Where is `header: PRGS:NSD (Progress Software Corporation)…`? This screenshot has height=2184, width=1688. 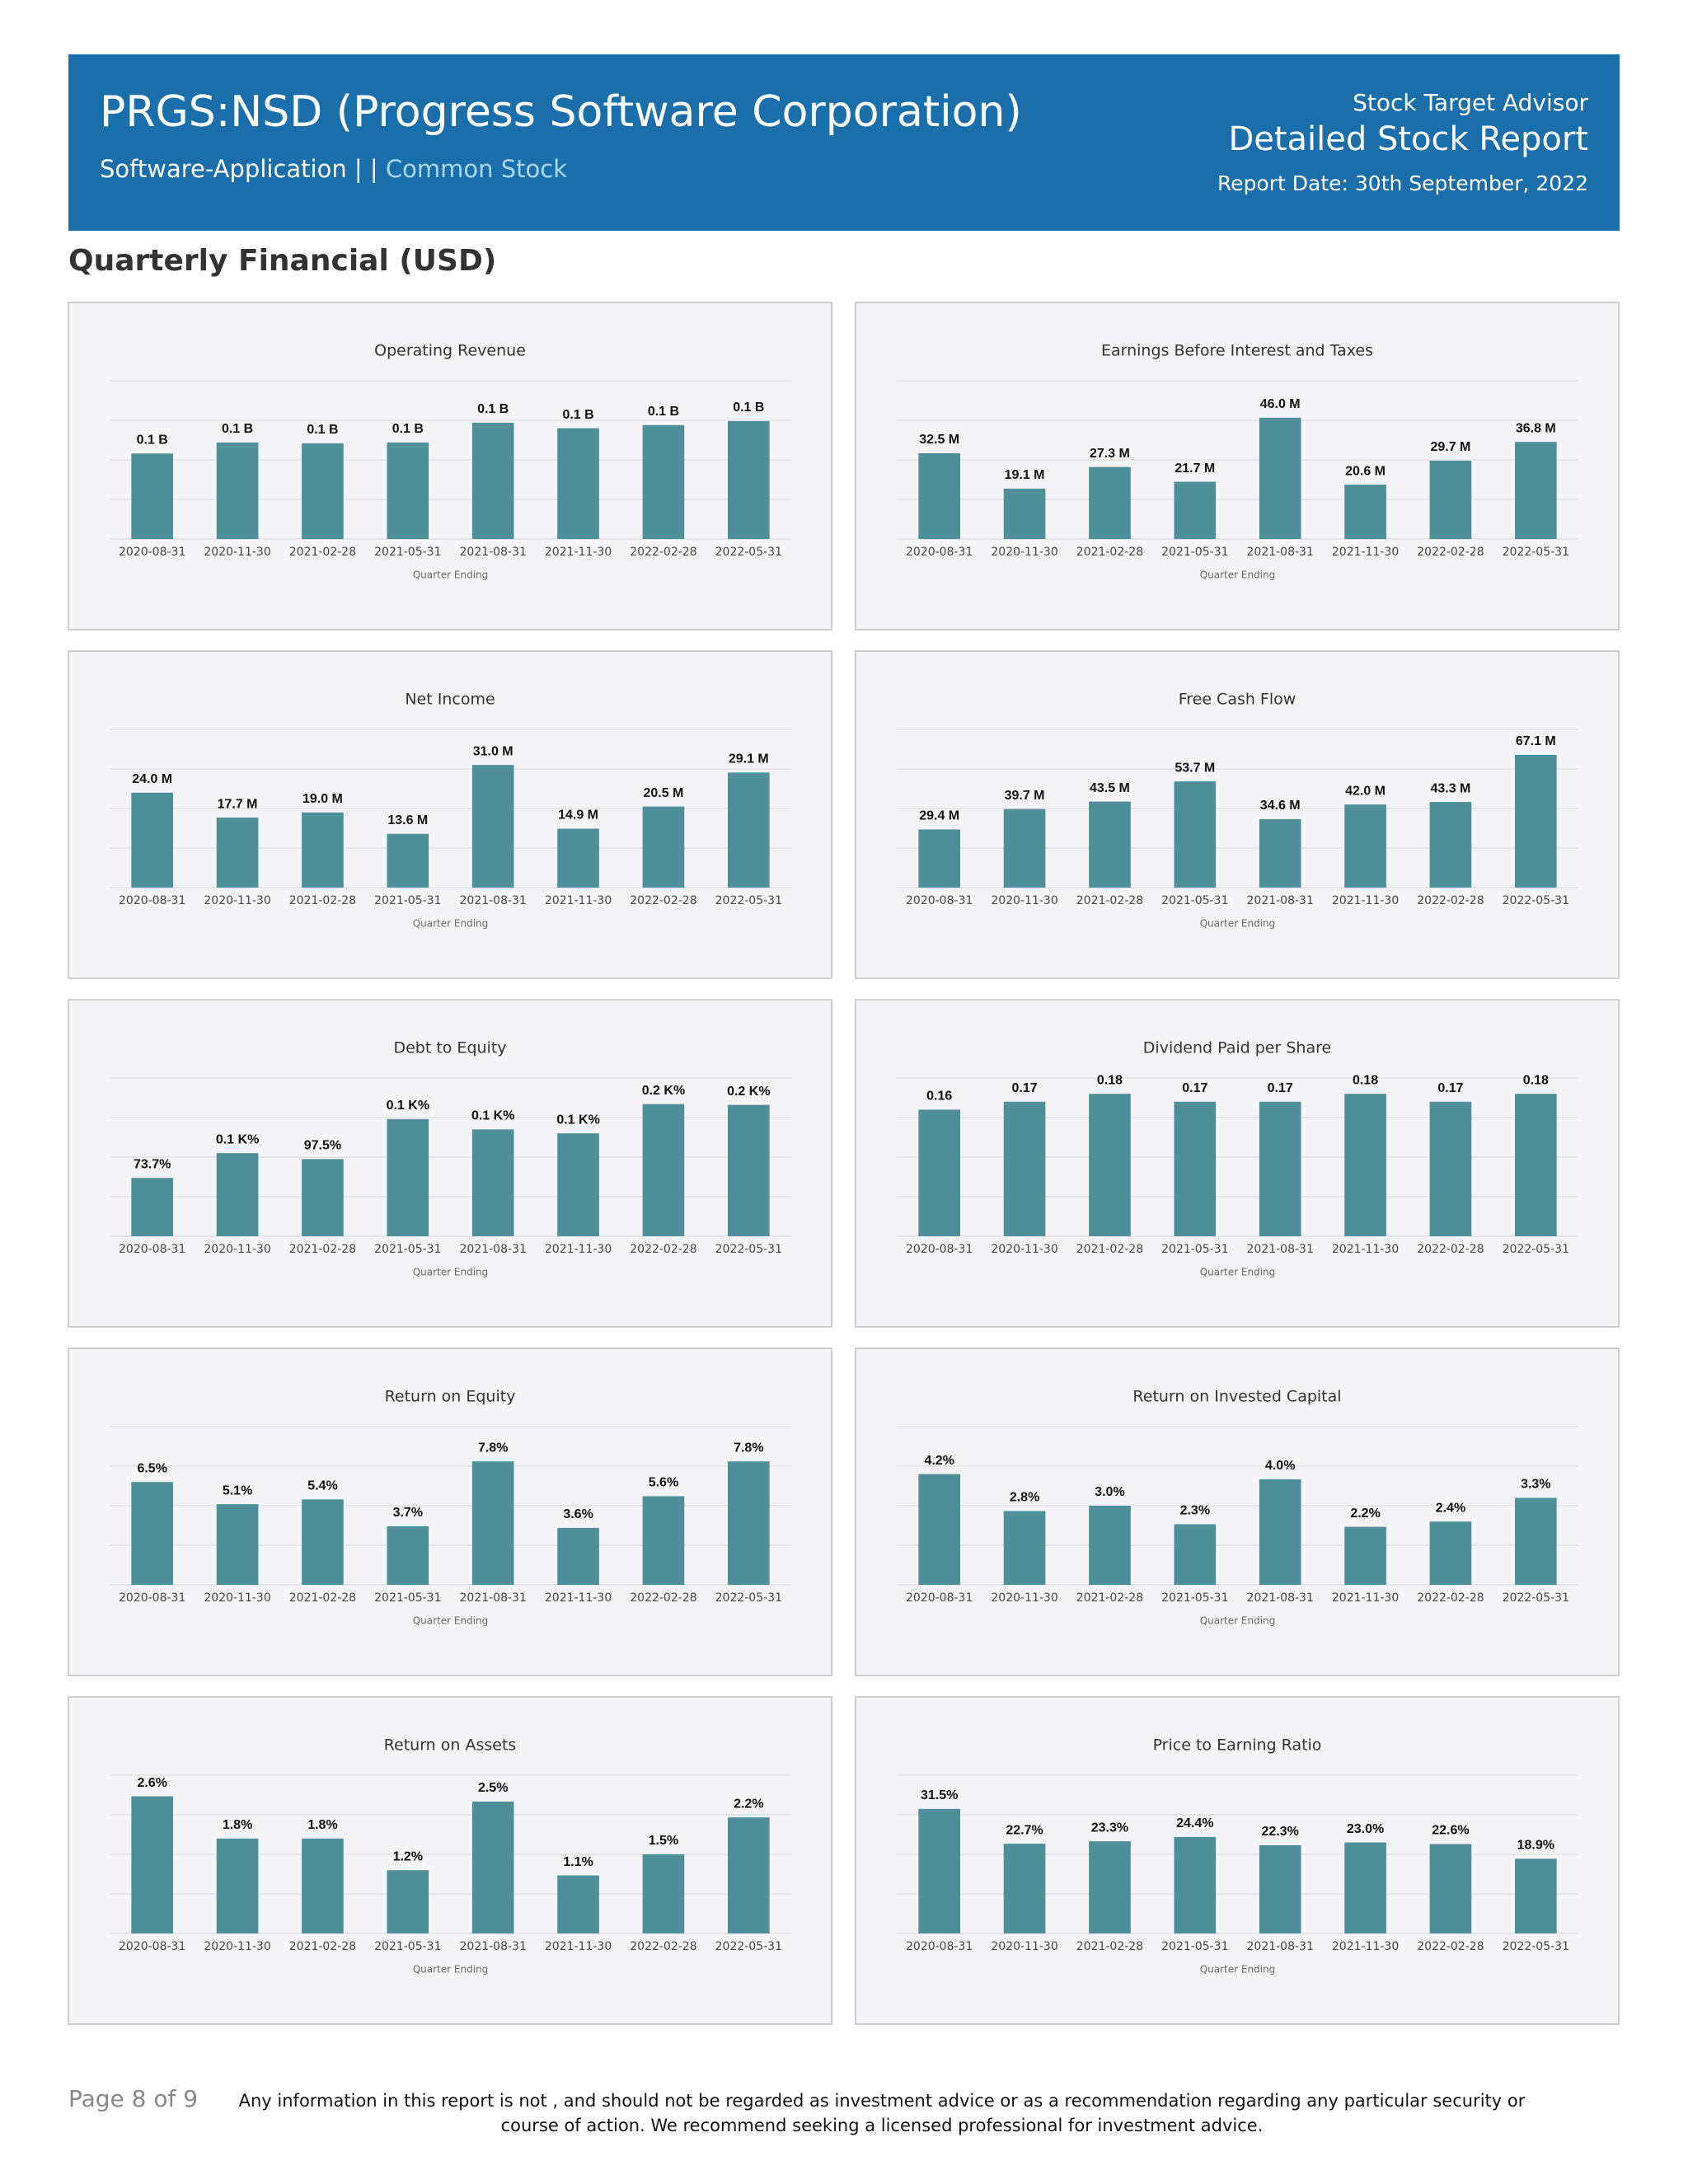
header: PRGS:NSD (Progress Software Corporation)… is located at coordinates (844, 142).